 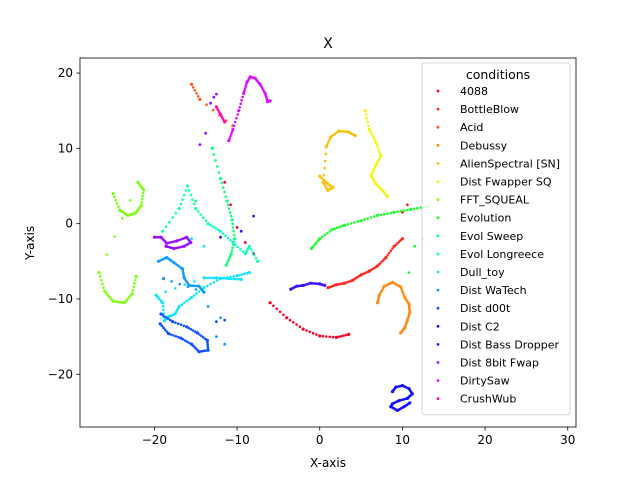 What do you see at coordinates (495, 200) in the screenshot?
I see `legend-label: FFT_SQUEAL` at bounding box center [495, 200].